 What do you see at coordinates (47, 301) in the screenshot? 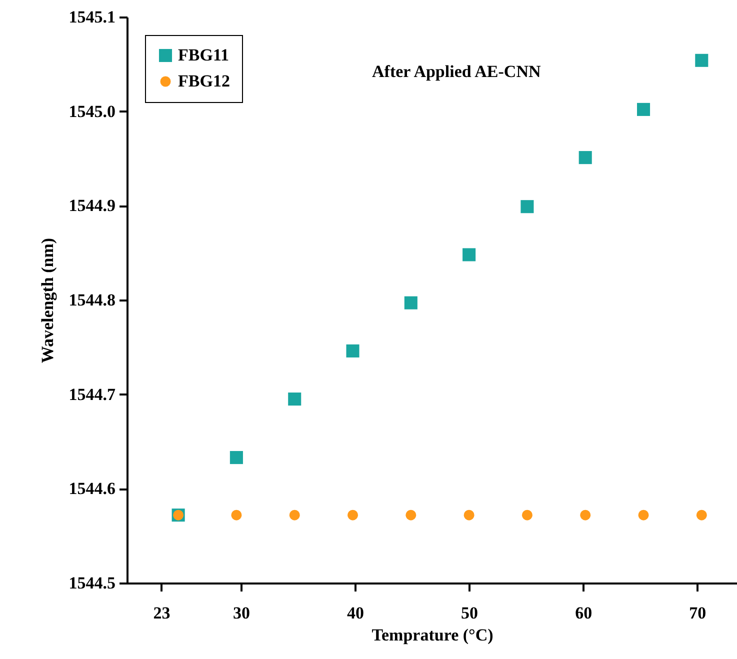
I see `y-axis-title: Wavelength (nm)` at bounding box center [47, 301].